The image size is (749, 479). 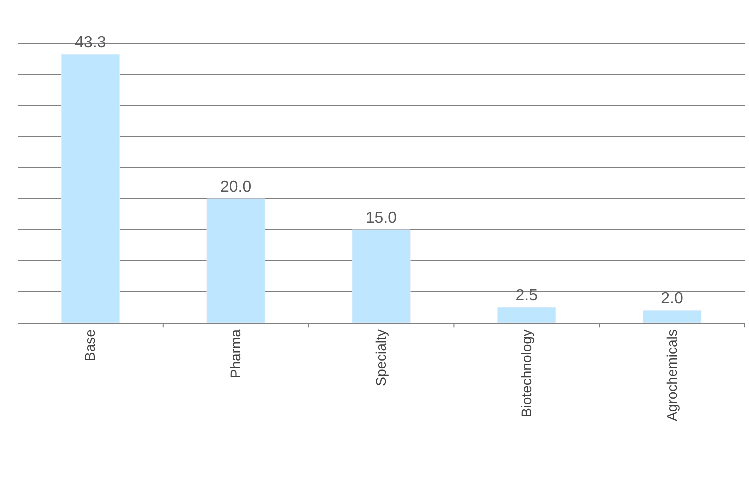 What do you see at coordinates (672, 376) in the screenshot?
I see `x-tick-label: Agrochemicals` at bounding box center [672, 376].